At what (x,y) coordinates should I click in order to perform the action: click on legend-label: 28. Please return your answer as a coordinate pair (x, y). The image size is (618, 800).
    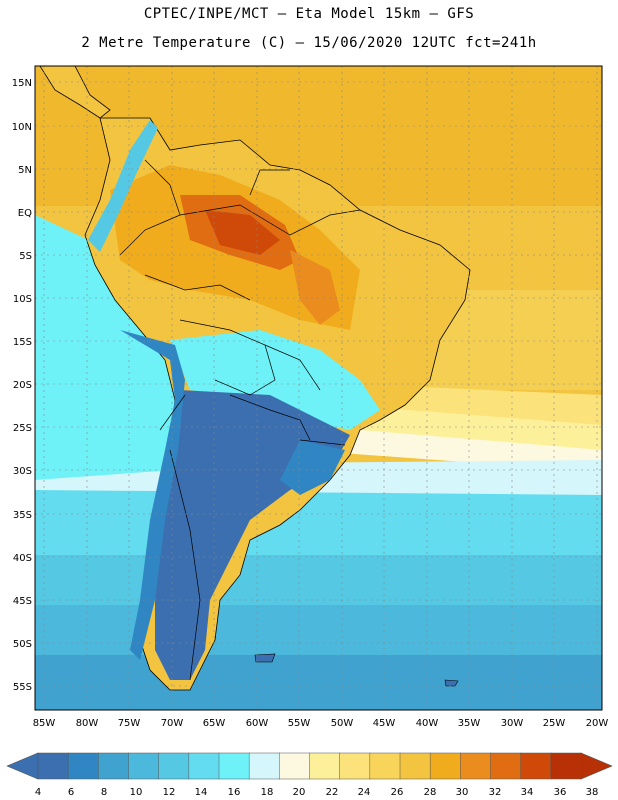
    Looking at the image, I should click on (430, 792).